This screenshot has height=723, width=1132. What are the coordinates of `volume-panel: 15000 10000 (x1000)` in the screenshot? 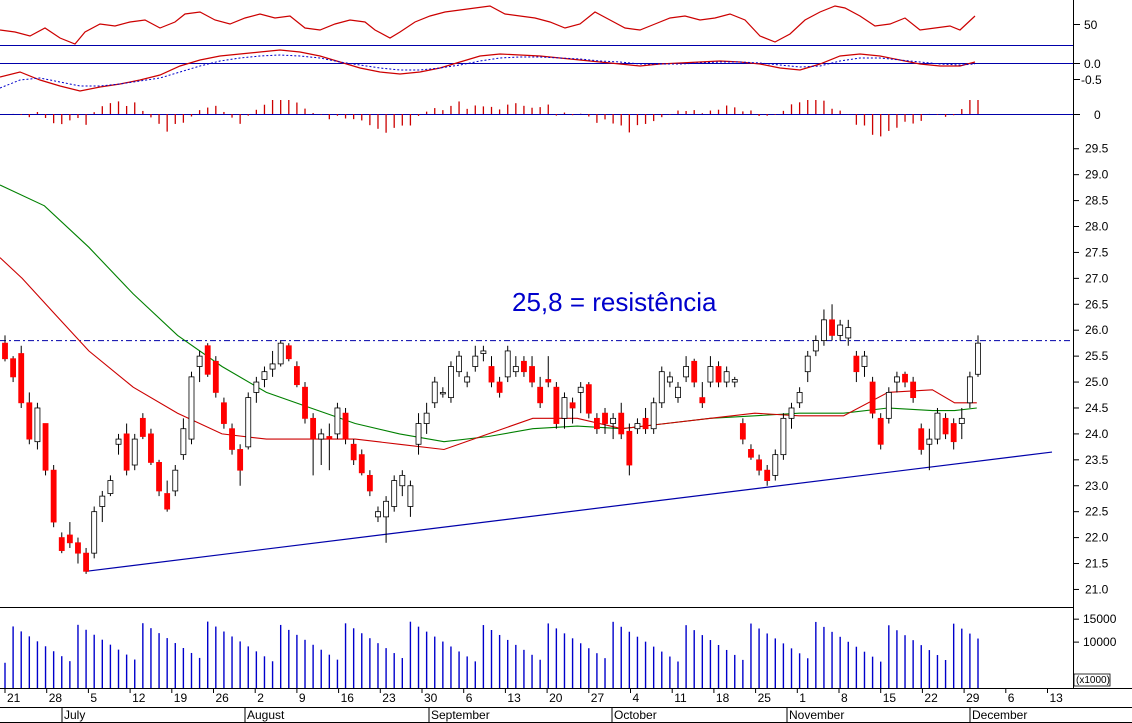 It's located at (560, 650).